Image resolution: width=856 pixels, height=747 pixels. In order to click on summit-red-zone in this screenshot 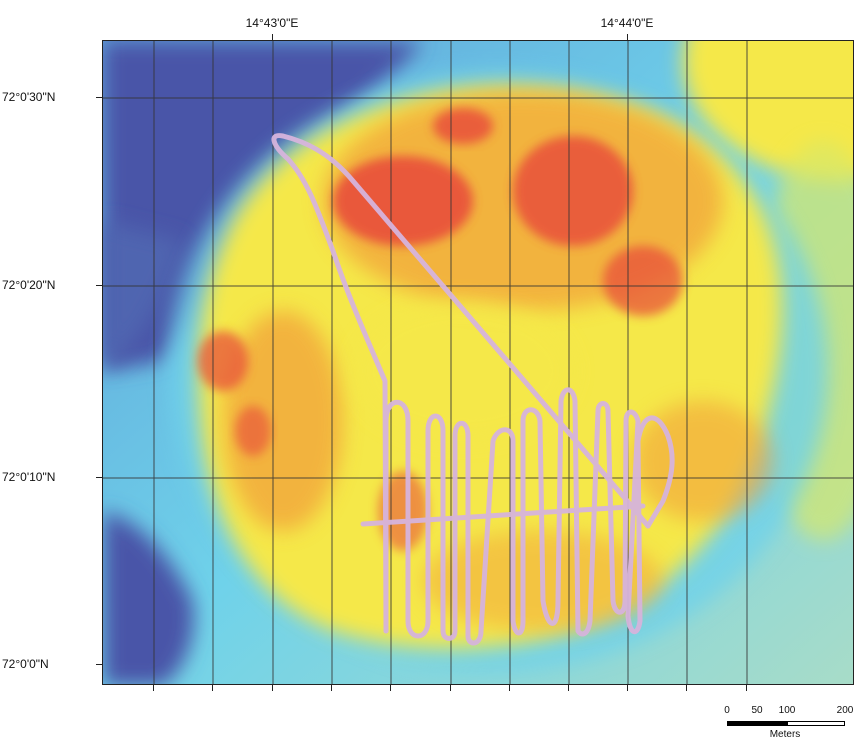, I will do `click(403, 201)`.